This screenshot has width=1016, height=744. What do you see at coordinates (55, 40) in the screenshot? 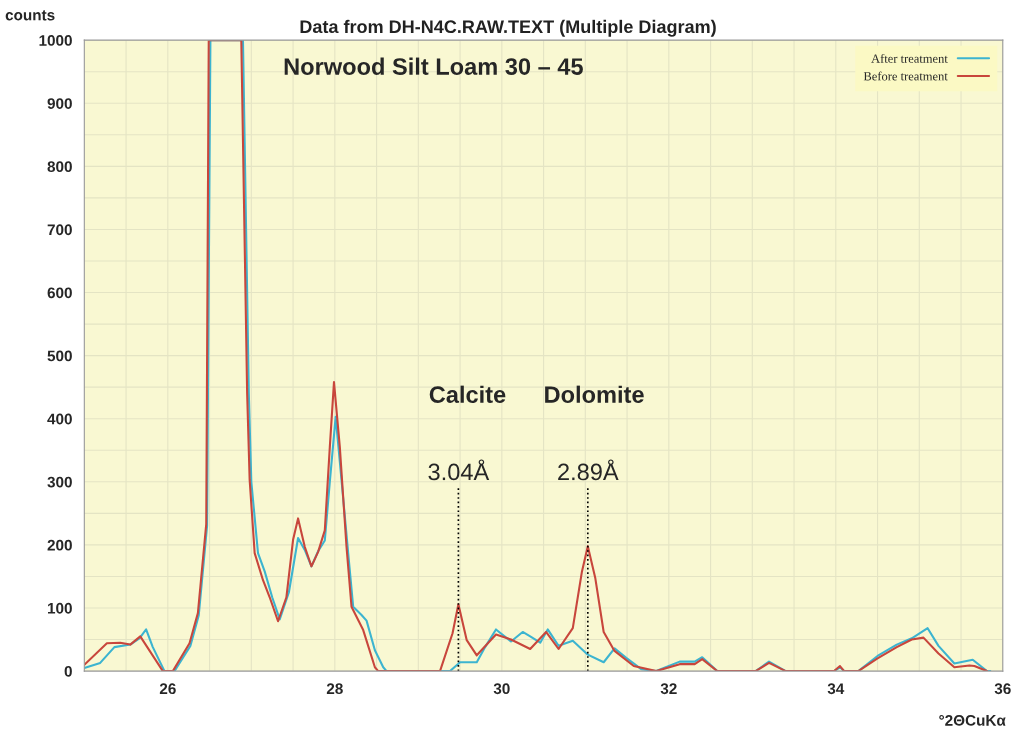
I see `y-tick-label: 1000` at bounding box center [55, 40].